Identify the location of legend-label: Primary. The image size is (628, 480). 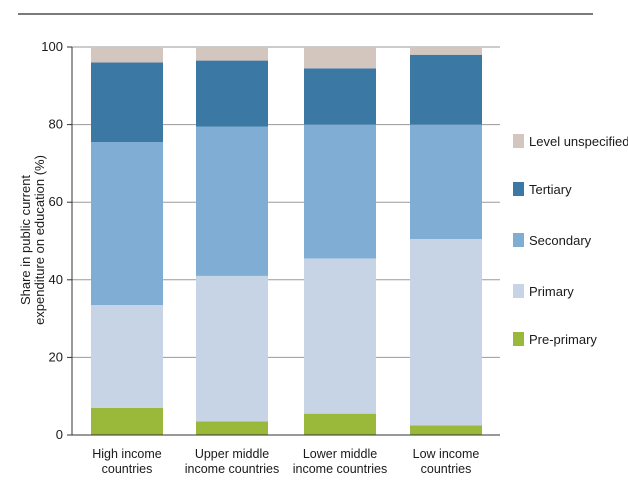
(551, 291).